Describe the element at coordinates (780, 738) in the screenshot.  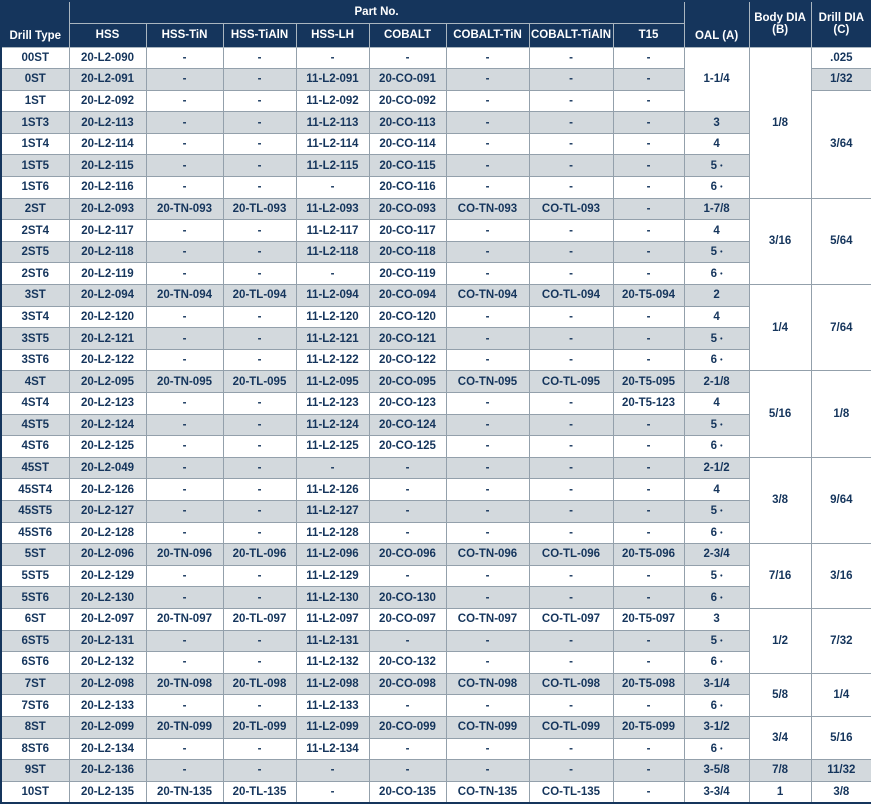
I see `body-dia-cell: 3/4` at that location.